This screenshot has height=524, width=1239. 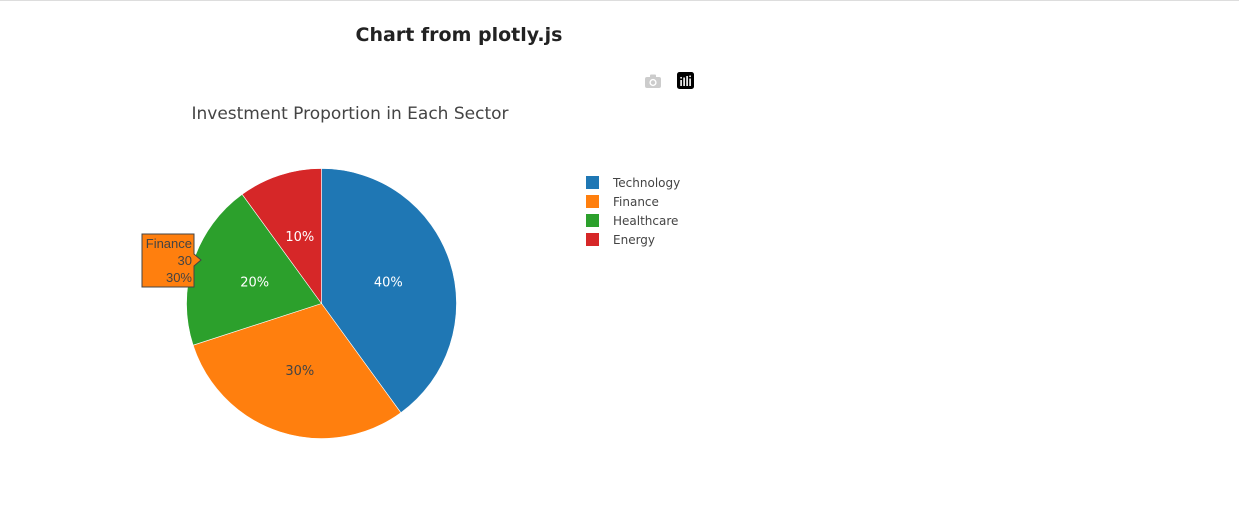 What do you see at coordinates (686, 81) in the screenshot?
I see `plotly-logo-icon` at bounding box center [686, 81].